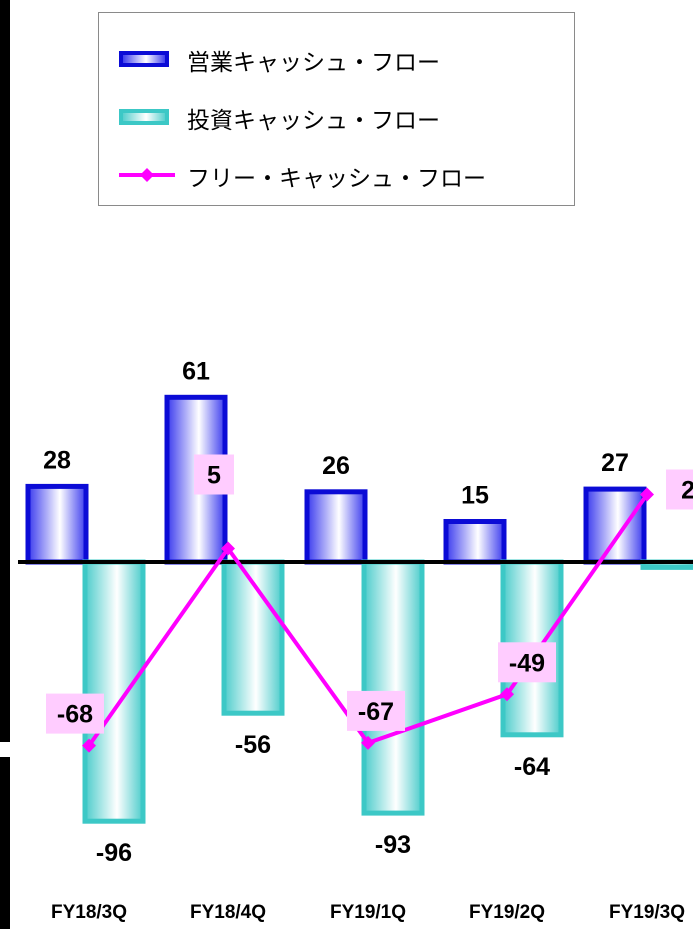 Image resolution: width=693 pixels, height=929 pixels. What do you see at coordinates (89, 912) in the screenshot?
I see `category-label: FY18/3Q` at bounding box center [89, 912].